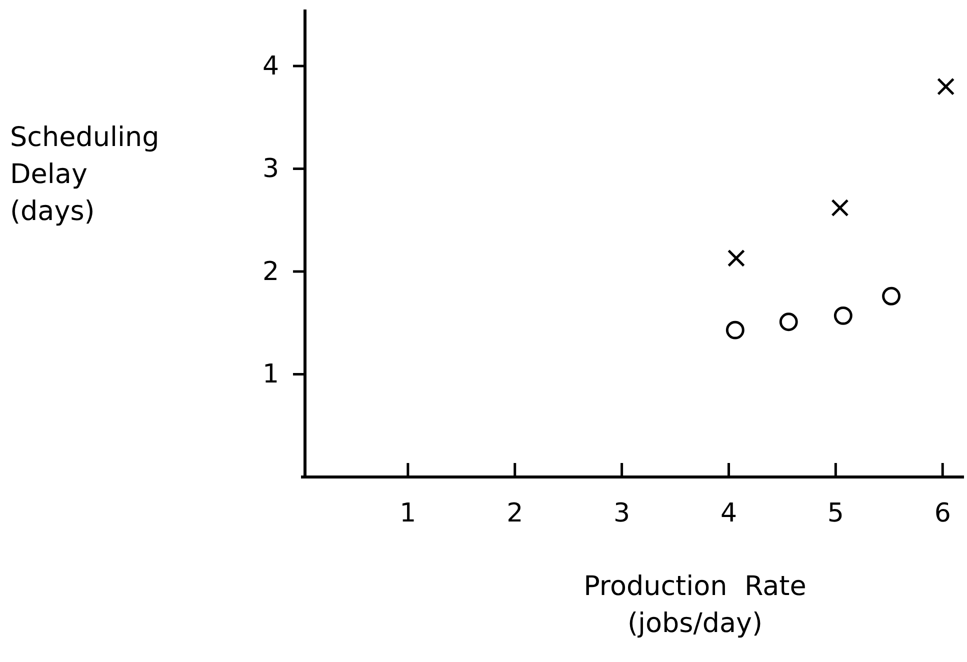 This screenshot has height=662, width=967. Describe the element at coordinates (622, 513) in the screenshot. I see `x-tick-label: 3` at that location.